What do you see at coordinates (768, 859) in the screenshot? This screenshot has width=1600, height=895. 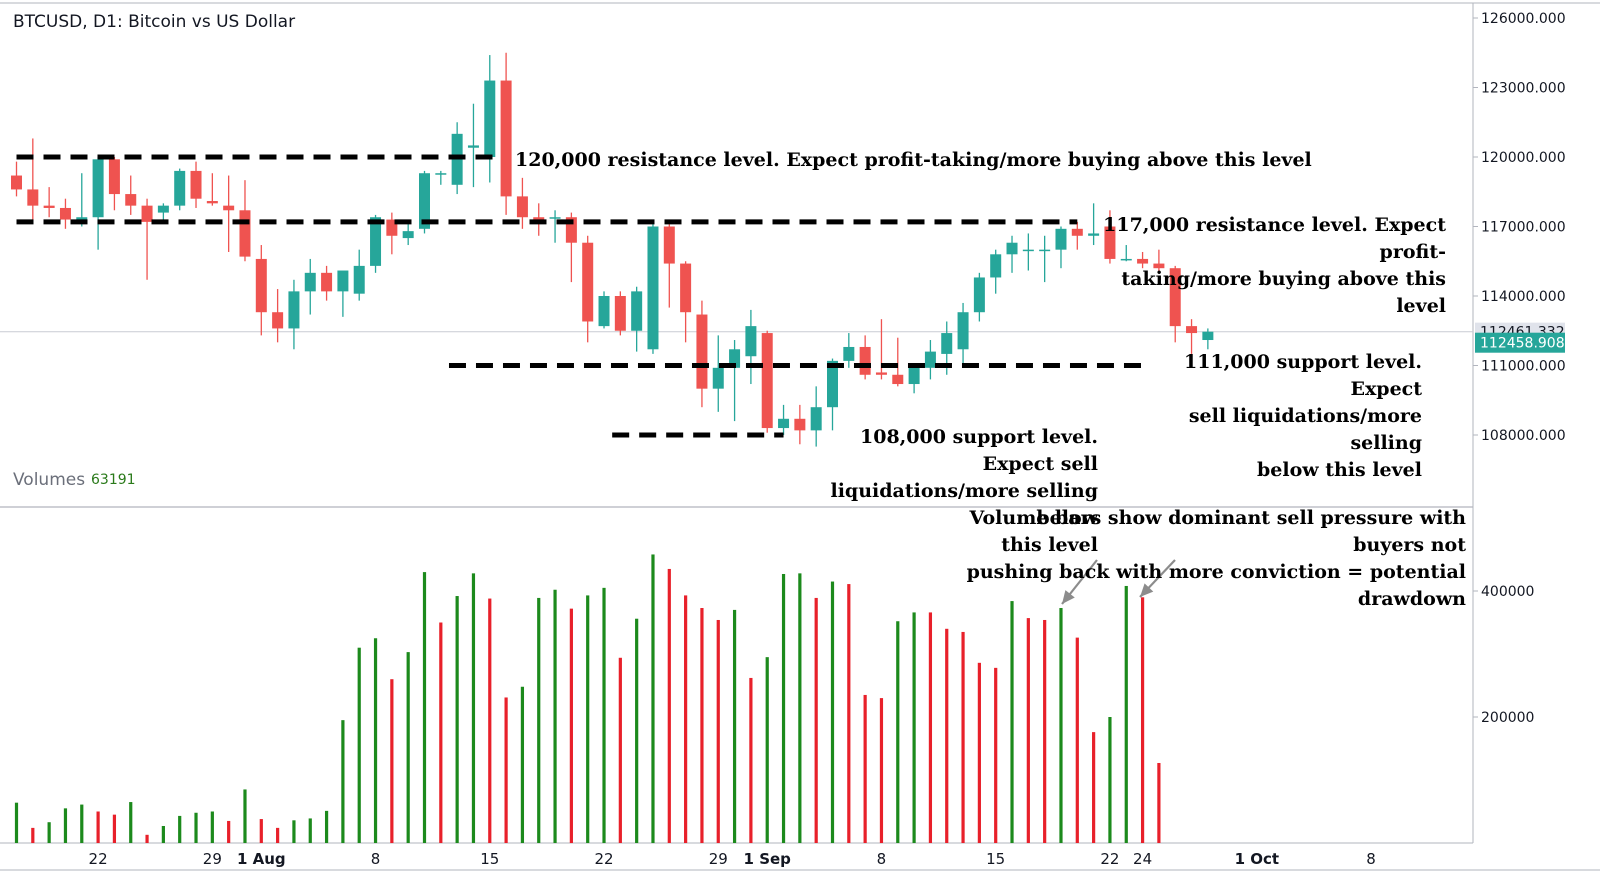 I see `time-tick-label: 1 Sep` at bounding box center [768, 859].